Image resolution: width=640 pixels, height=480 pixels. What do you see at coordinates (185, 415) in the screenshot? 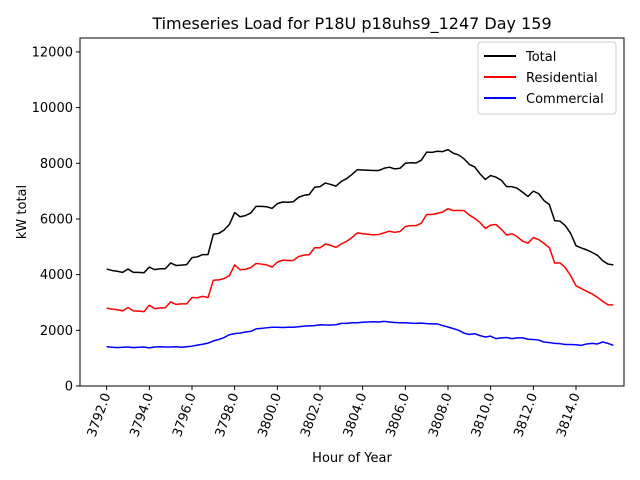
I see `x-tick-label: 3796.0` at bounding box center [185, 415].